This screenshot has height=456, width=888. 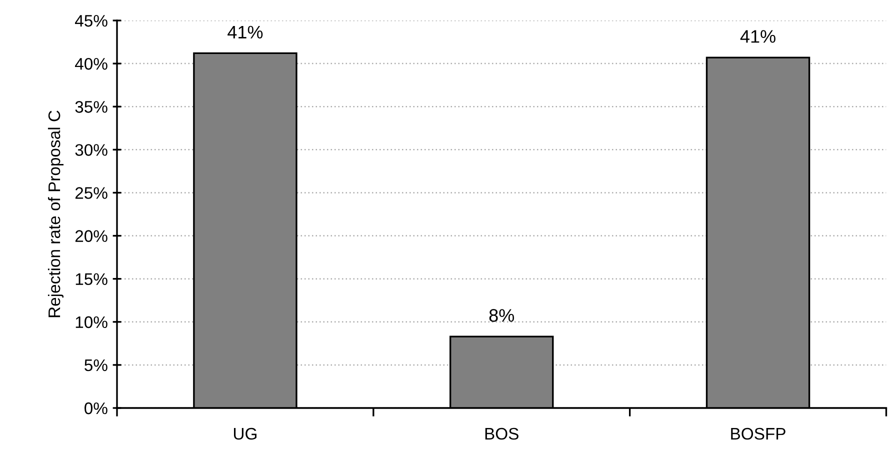 What do you see at coordinates (501, 434) in the screenshot?
I see `x-tick-label: BOS` at bounding box center [501, 434].